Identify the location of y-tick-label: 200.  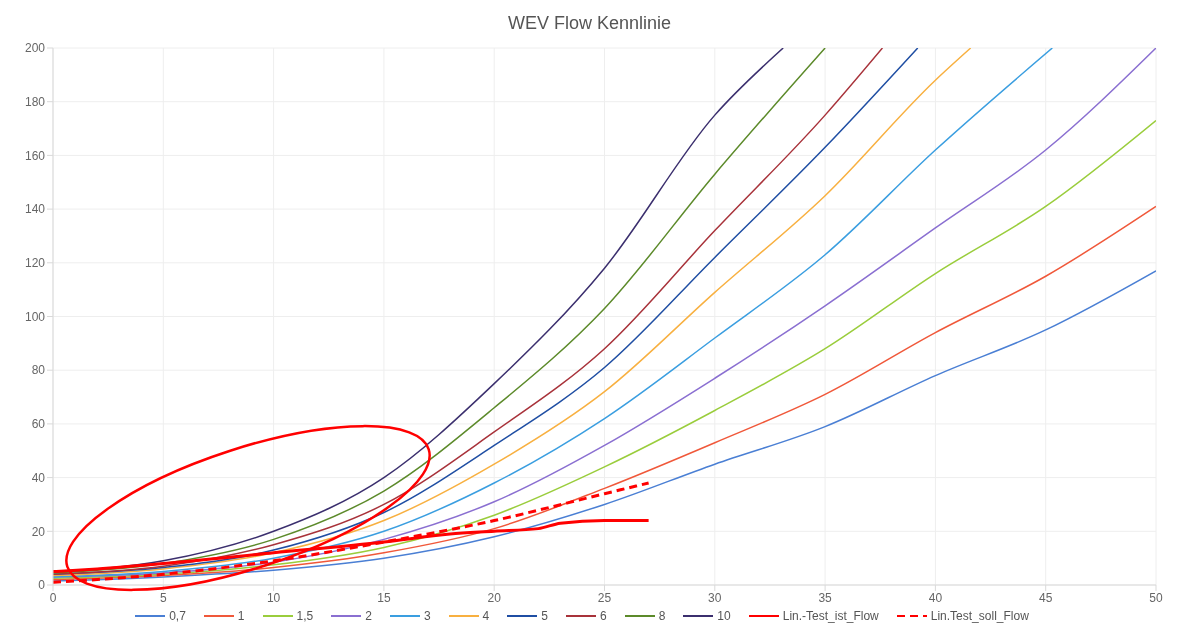
(35, 48).